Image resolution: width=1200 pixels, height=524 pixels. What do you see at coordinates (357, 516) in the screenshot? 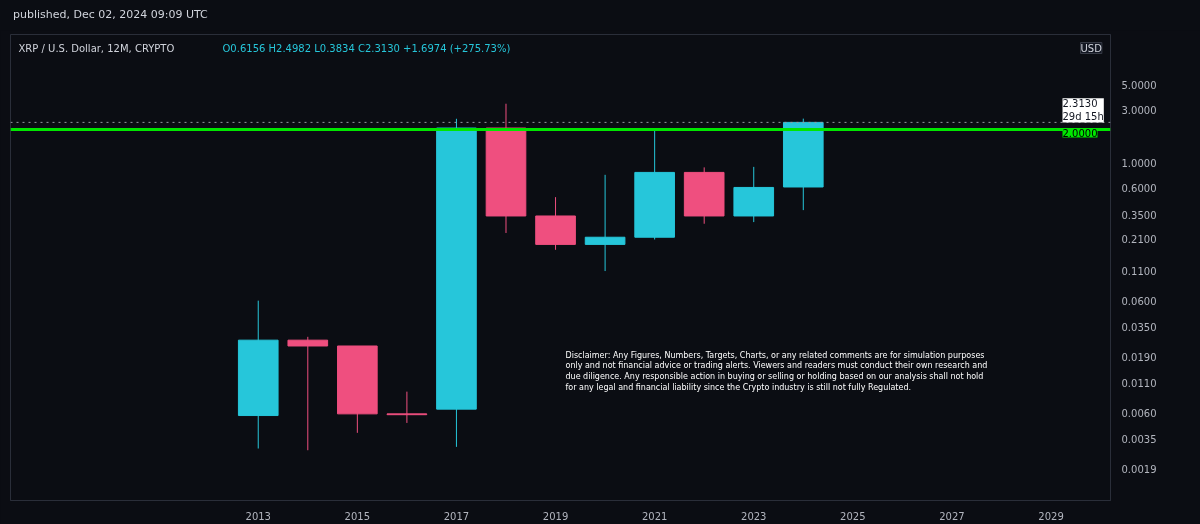
I see `x-tick-label: 2015` at bounding box center [357, 516].